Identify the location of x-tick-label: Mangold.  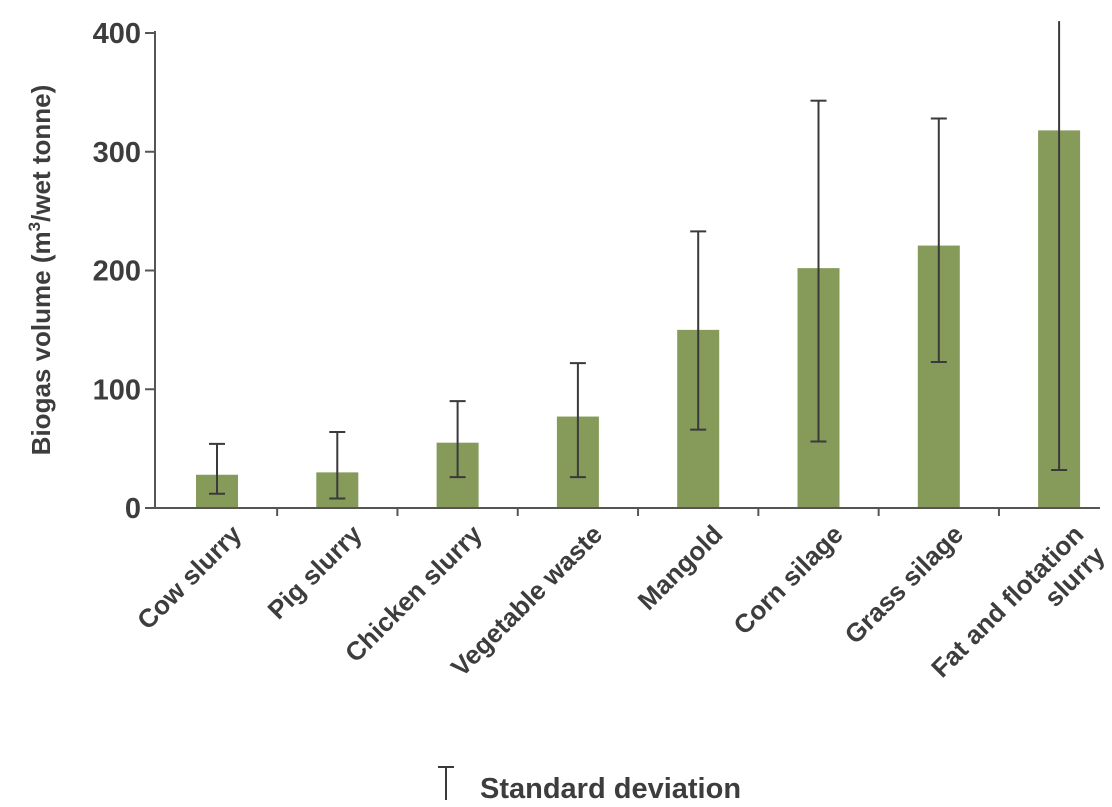
(680, 567).